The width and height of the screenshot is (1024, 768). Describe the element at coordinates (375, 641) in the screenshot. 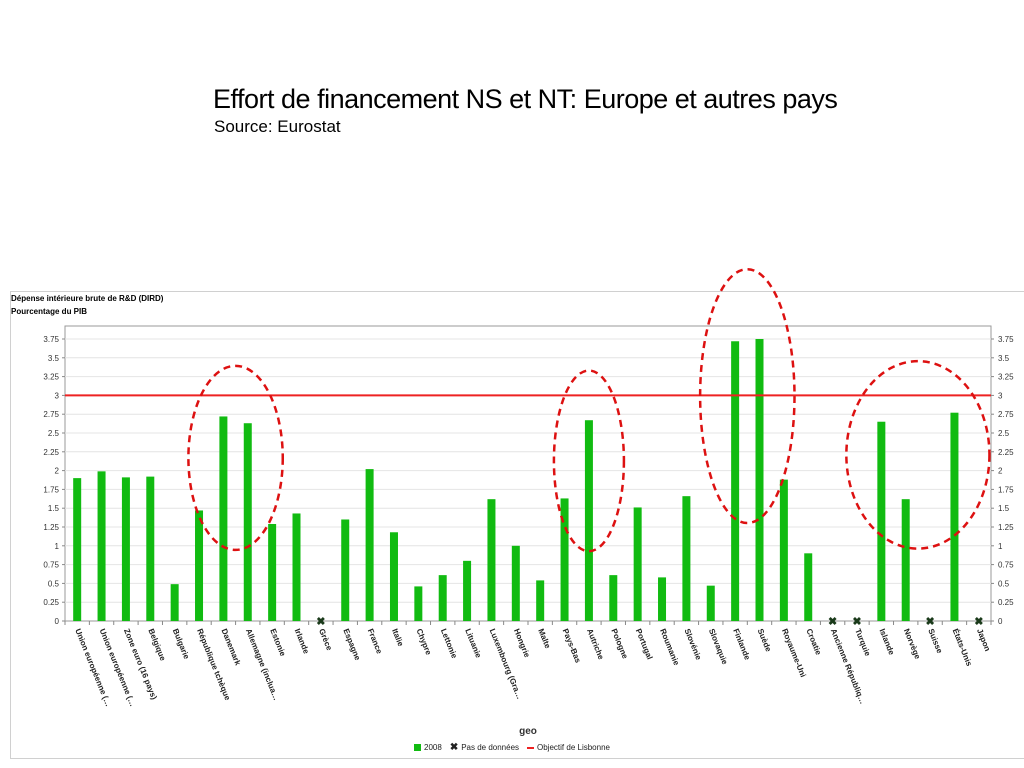

I see `x-tick-label: France` at that location.